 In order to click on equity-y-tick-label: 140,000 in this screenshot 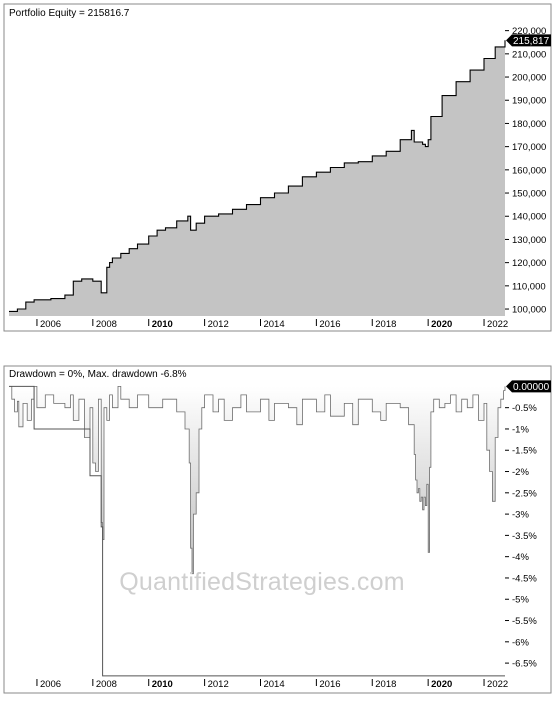, I will do `click(529, 217)`.